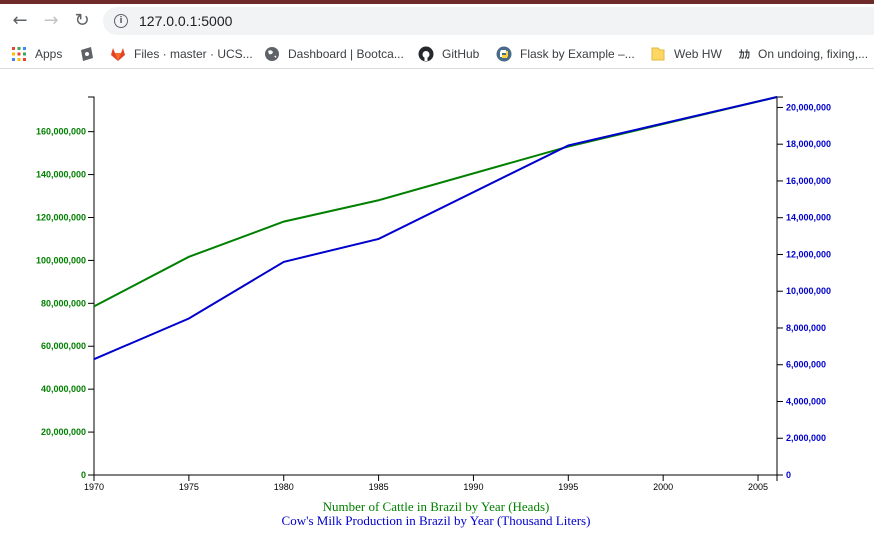 The width and height of the screenshot is (874, 558). I want to click on y-right-tick-label: 6,000,000, so click(806, 365).